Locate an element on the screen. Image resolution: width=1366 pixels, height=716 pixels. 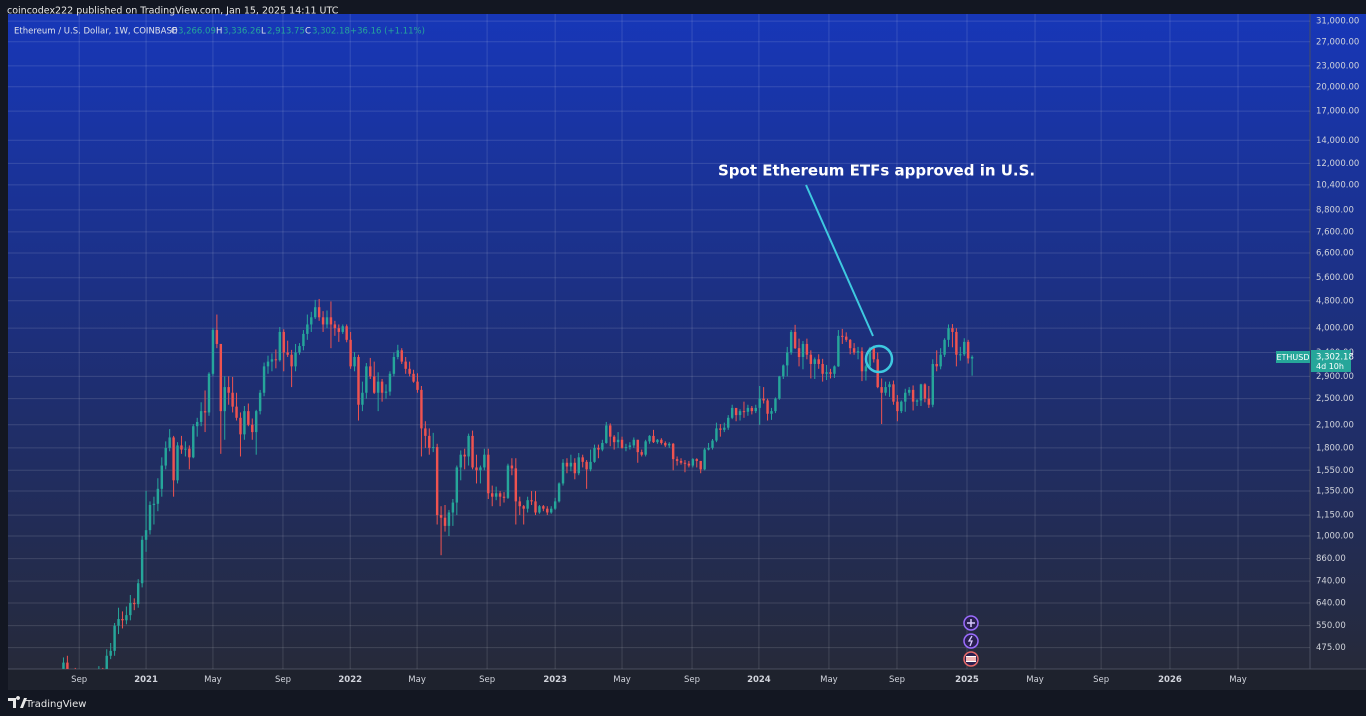
legend-close: 3,302.18 is located at coordinates (331, 32).